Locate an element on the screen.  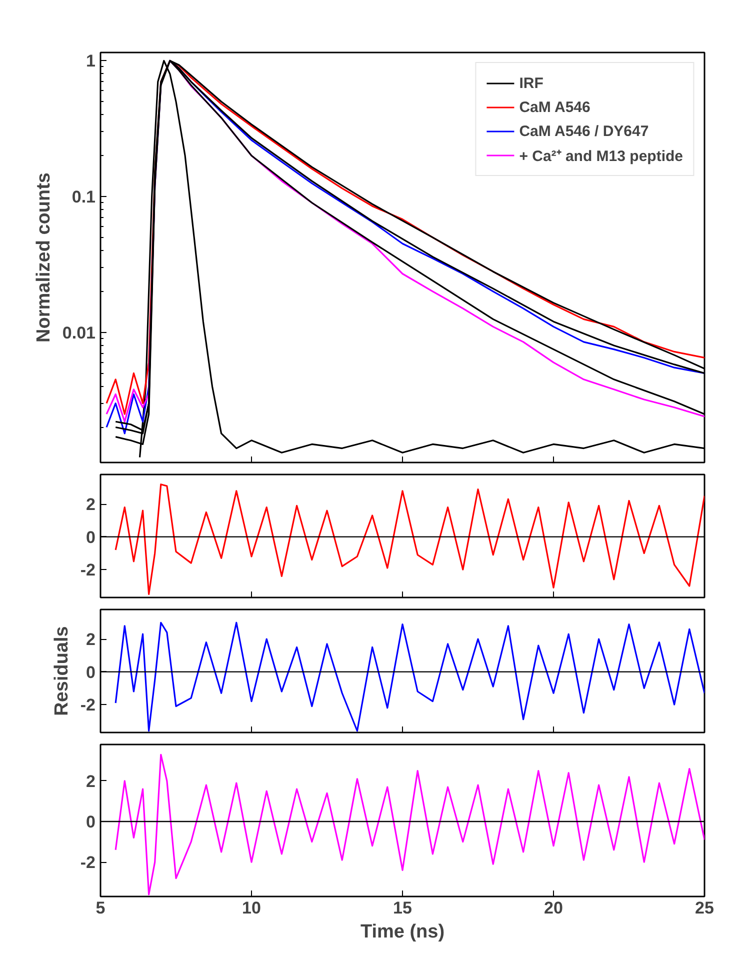
y-axis-title: Normalized counts is located at coordinates (43, 257).